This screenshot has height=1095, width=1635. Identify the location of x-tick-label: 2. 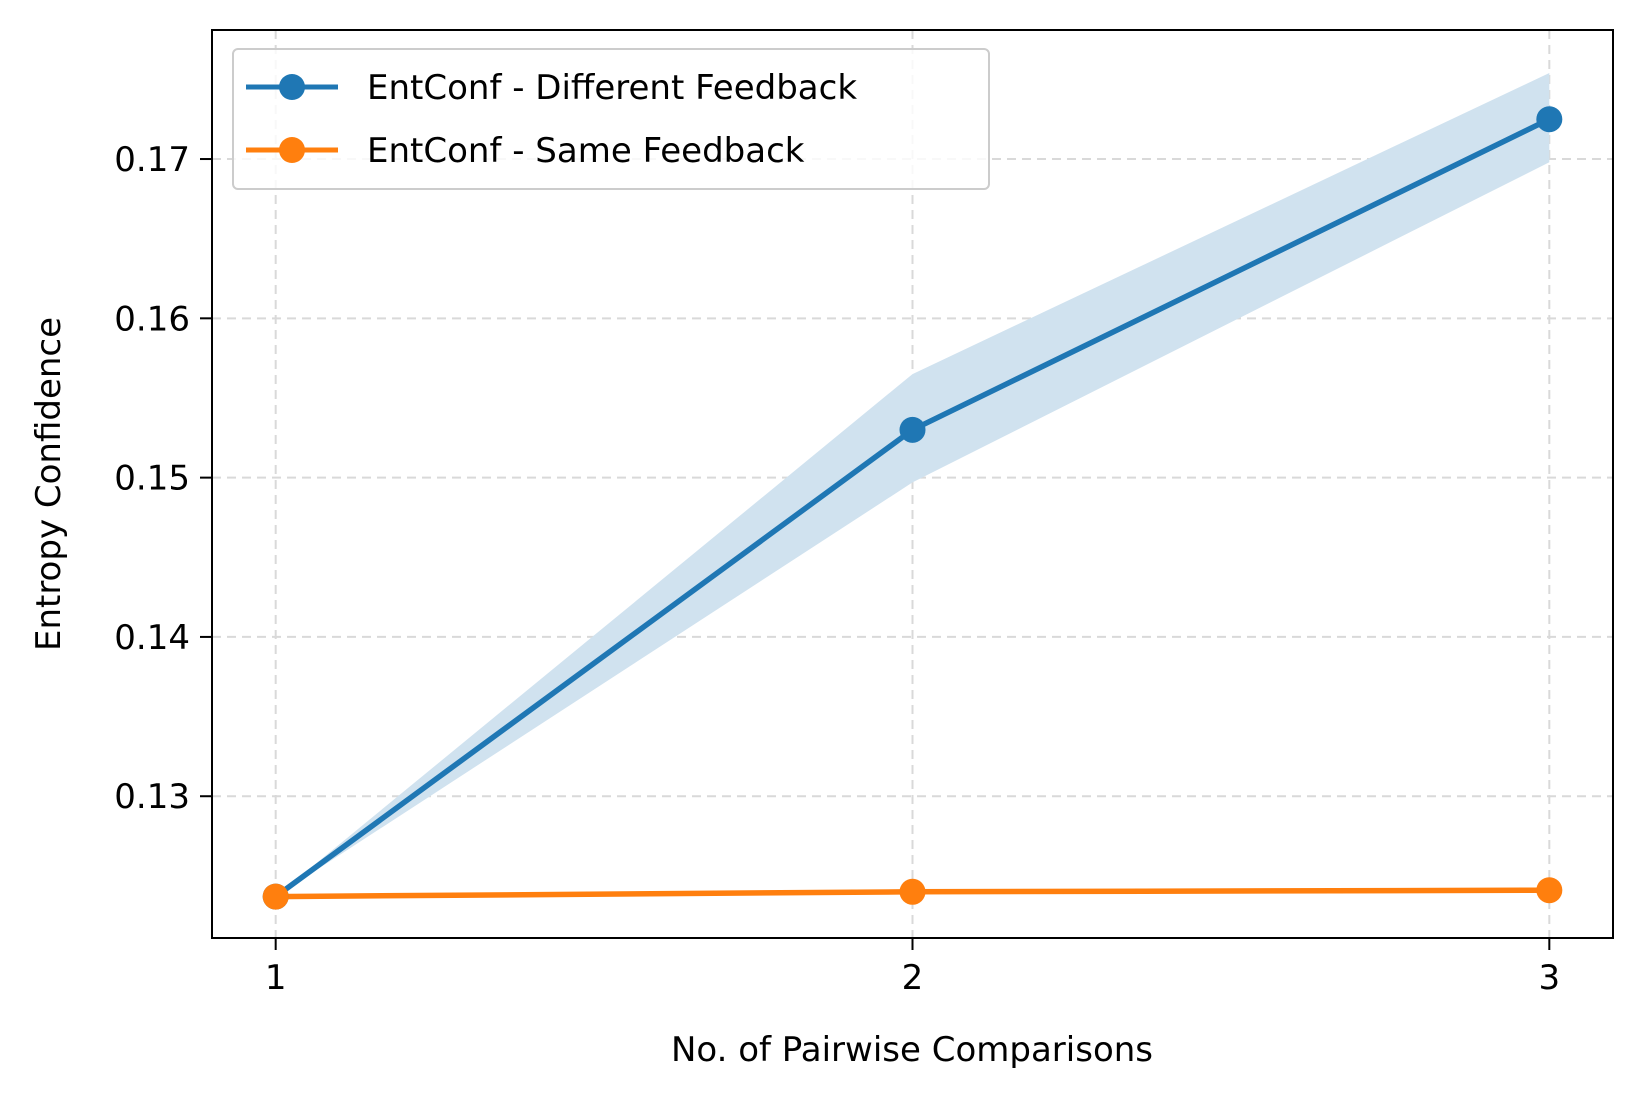
(913, 978).